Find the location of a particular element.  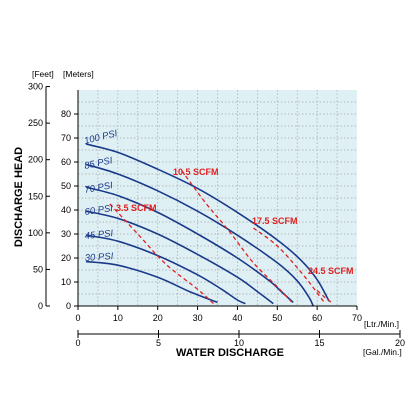

x-tick-ltr-label: 70 is located at coordinates (357, 318).